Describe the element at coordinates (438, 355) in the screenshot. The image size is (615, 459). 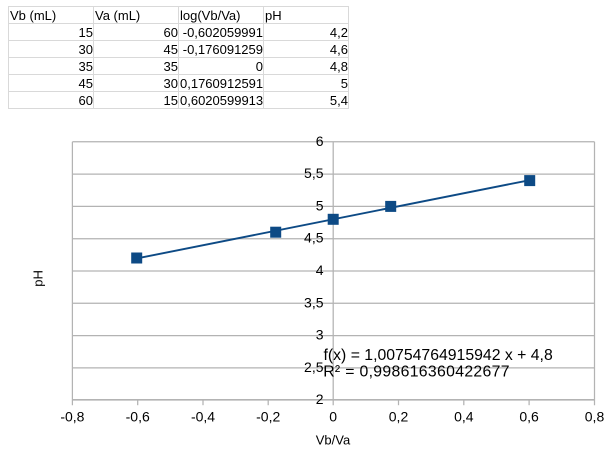
I see `svg-text:f(x) = 1,00754764915942 x + 4,: f(x) = 1,00754764915942 x + 4,8` at that location.